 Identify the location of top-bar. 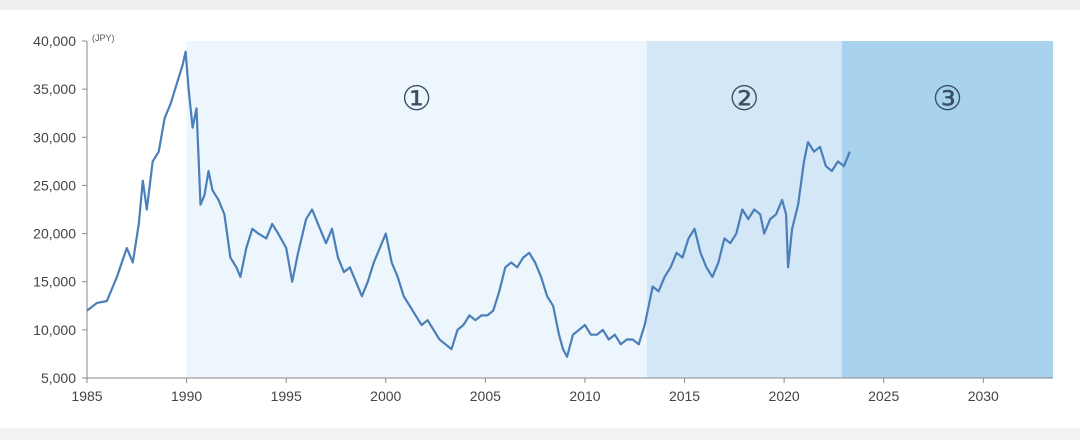
(540, 5).